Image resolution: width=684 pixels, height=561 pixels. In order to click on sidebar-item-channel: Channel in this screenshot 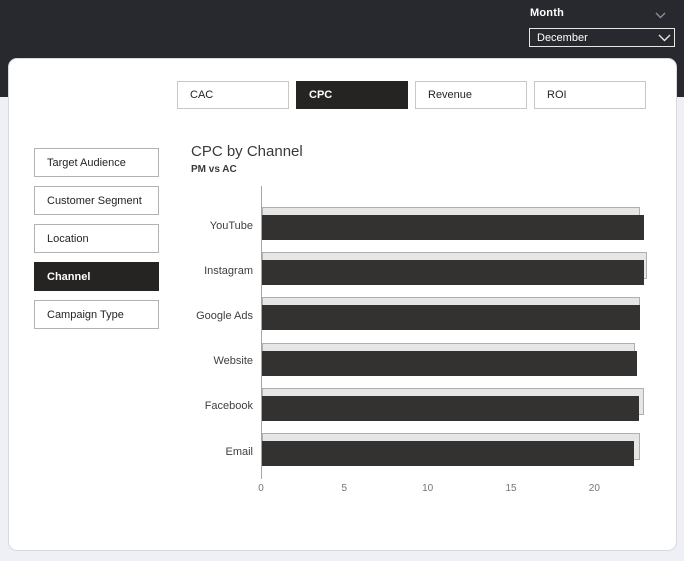, I will do `click(96, 276)`.